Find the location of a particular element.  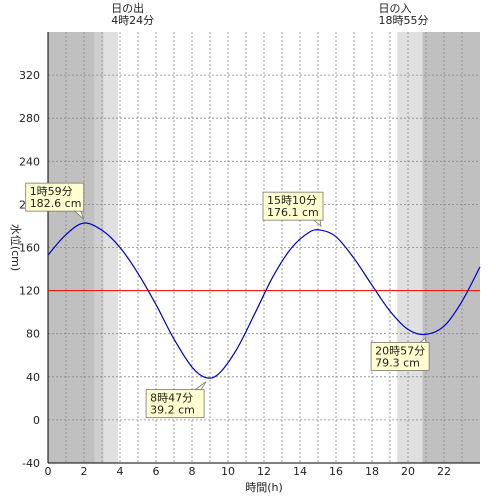

sunrise-label: 日の出 is located at coordinates (127, 8).